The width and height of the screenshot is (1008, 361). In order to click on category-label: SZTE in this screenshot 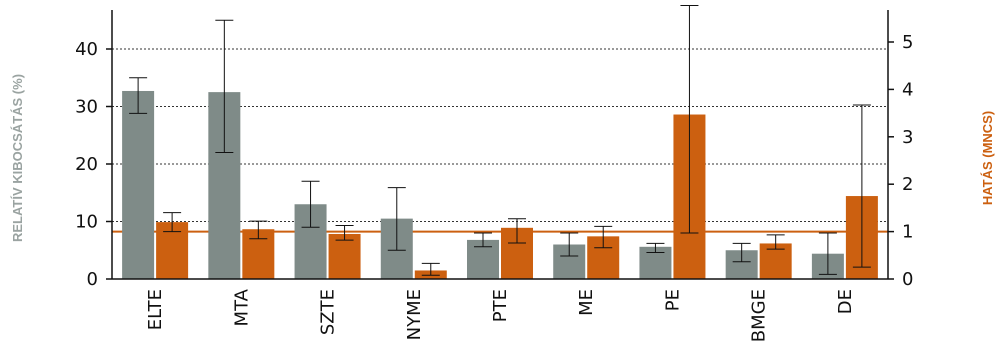, I will do `click(328, 312)`.